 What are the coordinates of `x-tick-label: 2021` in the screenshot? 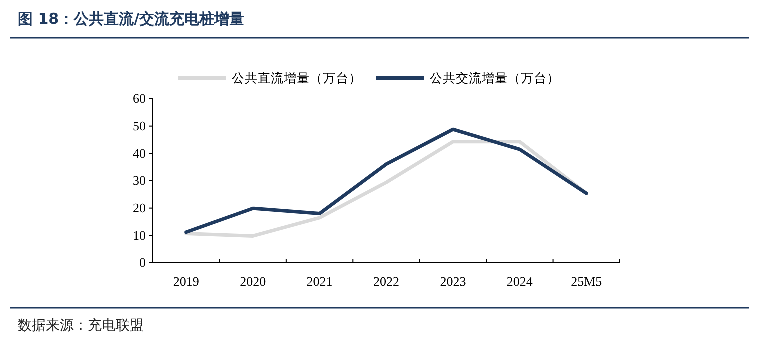 It's located at (319, 282).